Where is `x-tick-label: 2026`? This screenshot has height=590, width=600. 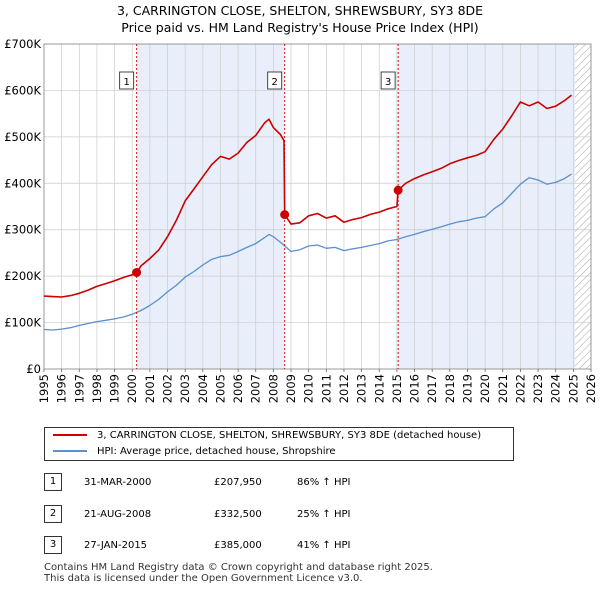
x-tick-label: 2026 is located at coordinates (591, 388).